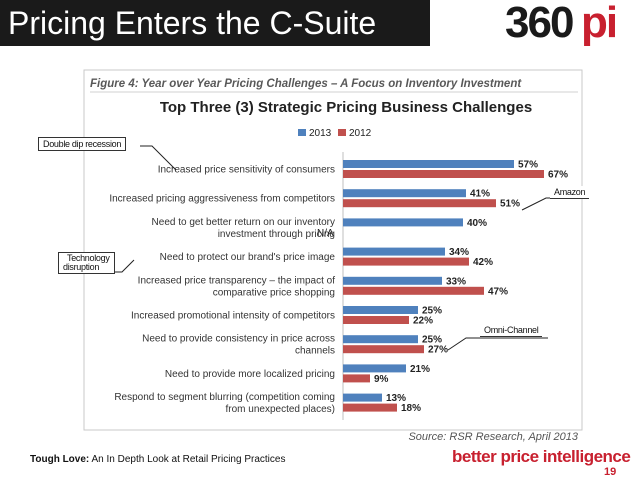 The height and width of the screenshot is (479, 638). I want to click on legend-swatch-2013, so click(302, 132).